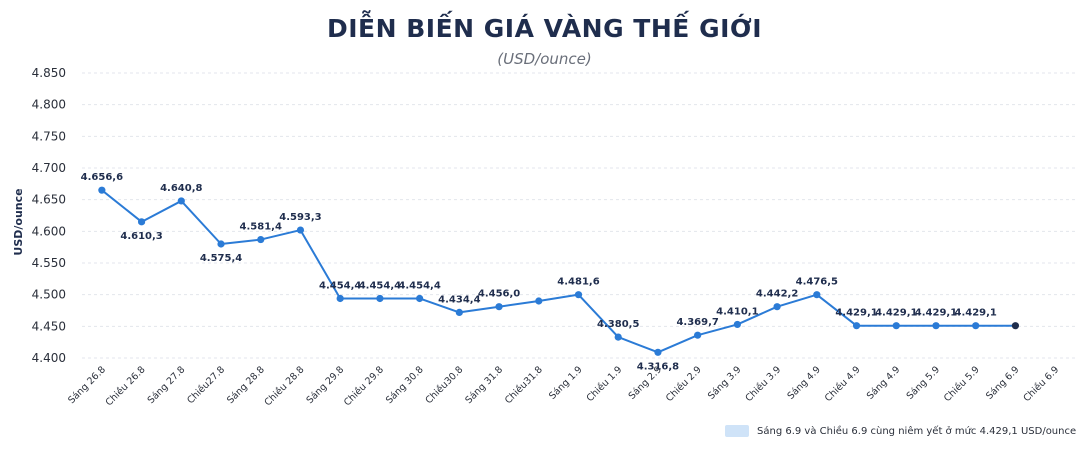 The image size is (1089, 449). Describe the element at coordinates (737, 431) in the screenshot. I see `legend-swatch` at that location.